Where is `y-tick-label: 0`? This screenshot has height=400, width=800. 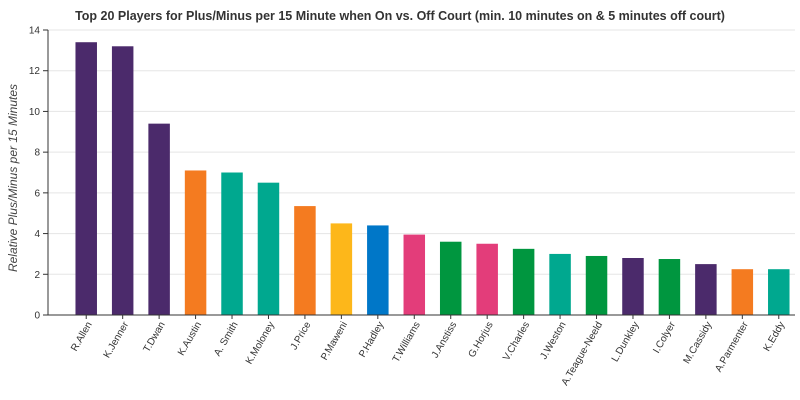 y-tick-label: 0 is located at coordinates (37, 316).